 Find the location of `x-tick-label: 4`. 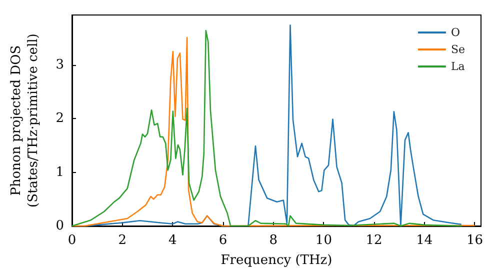

x-tick-label: 4 is located at coordinates (172, 240).